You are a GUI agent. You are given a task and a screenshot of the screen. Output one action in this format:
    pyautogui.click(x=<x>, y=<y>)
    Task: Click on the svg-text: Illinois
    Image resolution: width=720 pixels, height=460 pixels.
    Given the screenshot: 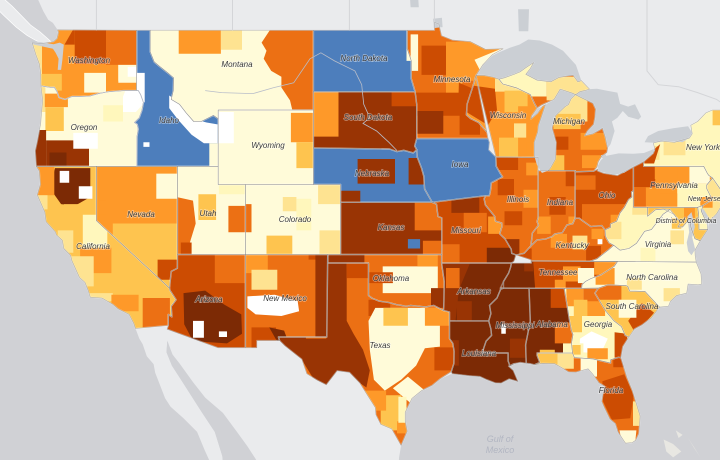 What is the action you would take?
    pyautogui.click(x=518, y=199)
    